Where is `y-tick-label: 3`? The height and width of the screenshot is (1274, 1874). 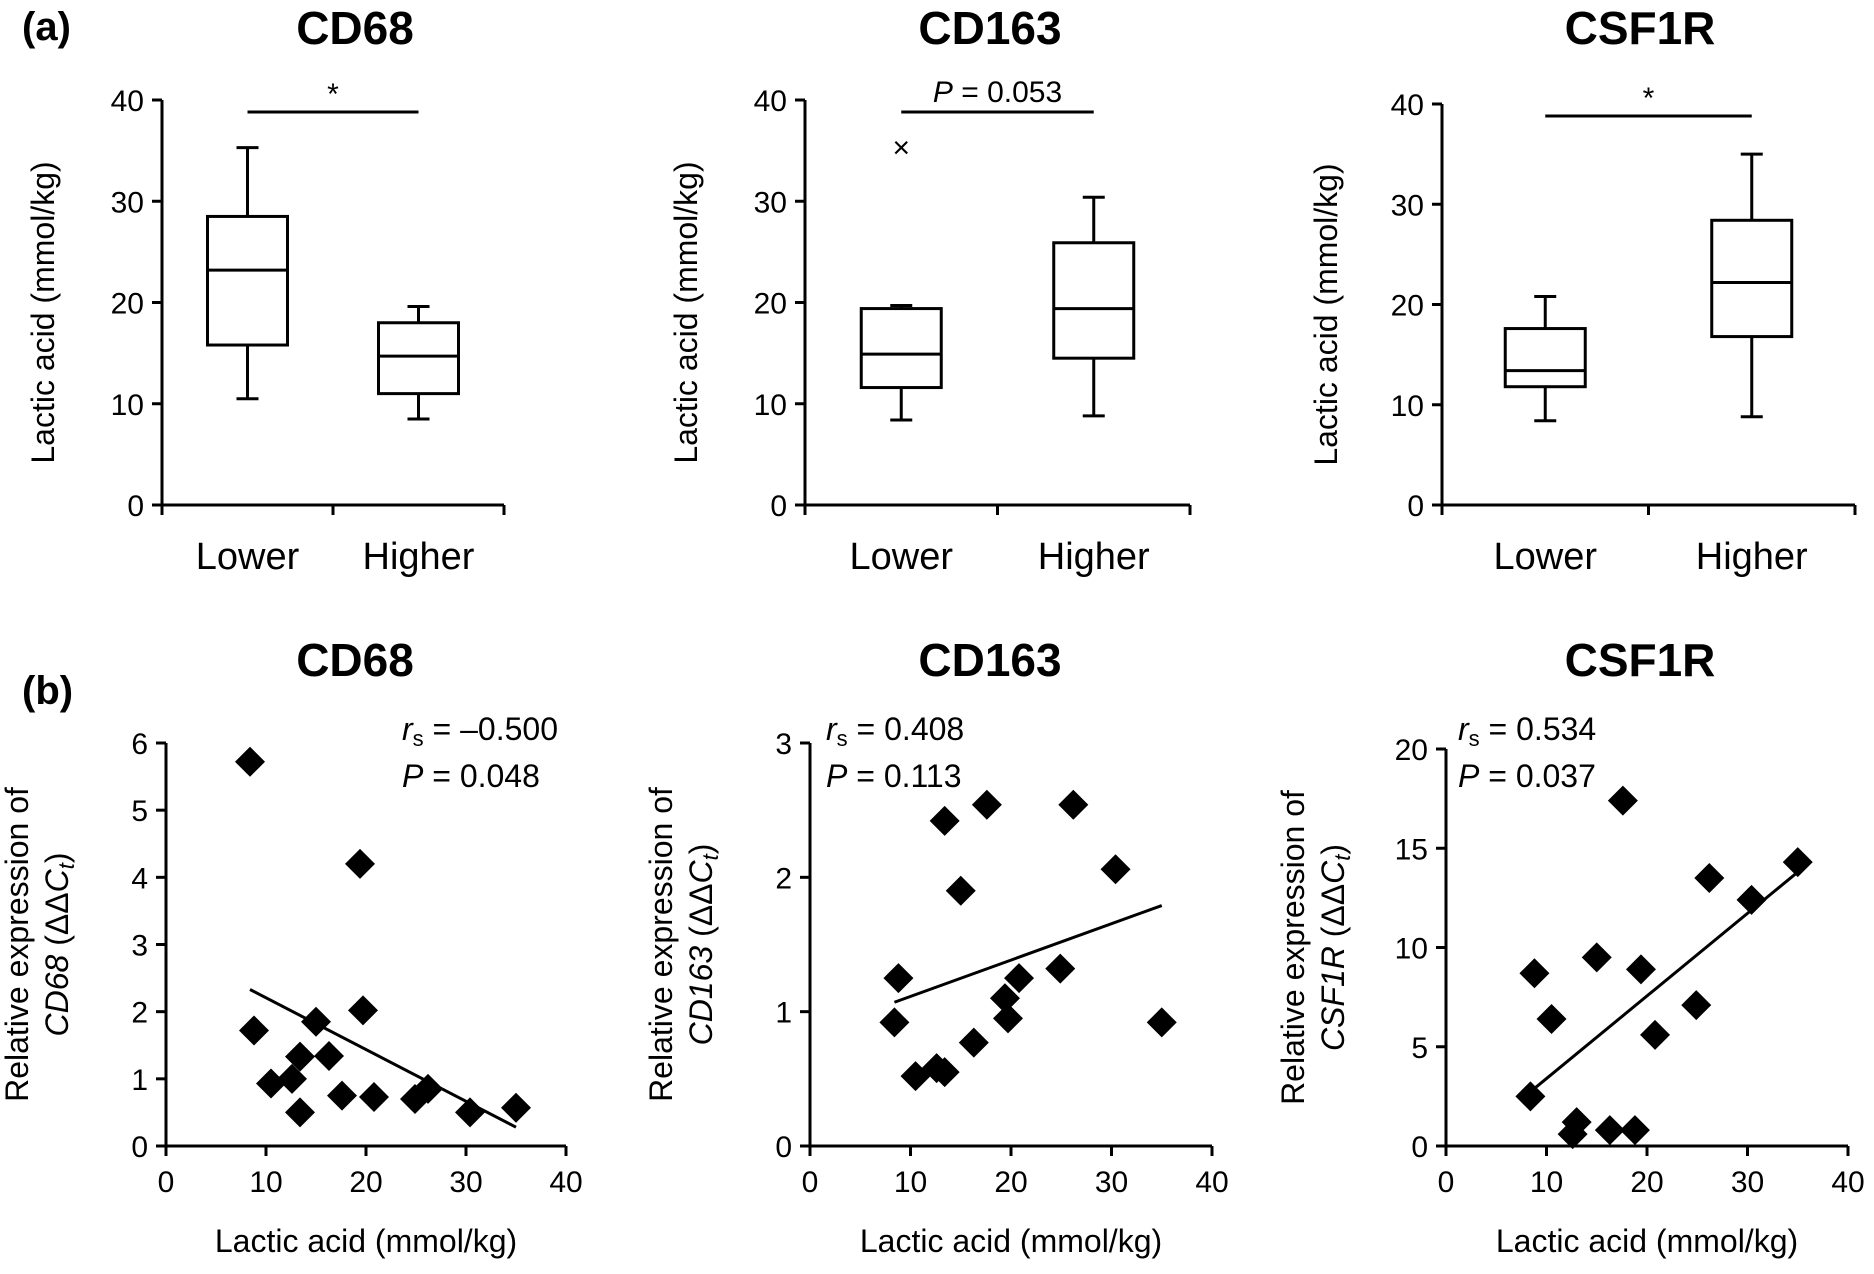 y-tick-label: 3 is located at coordinates (783, 744).